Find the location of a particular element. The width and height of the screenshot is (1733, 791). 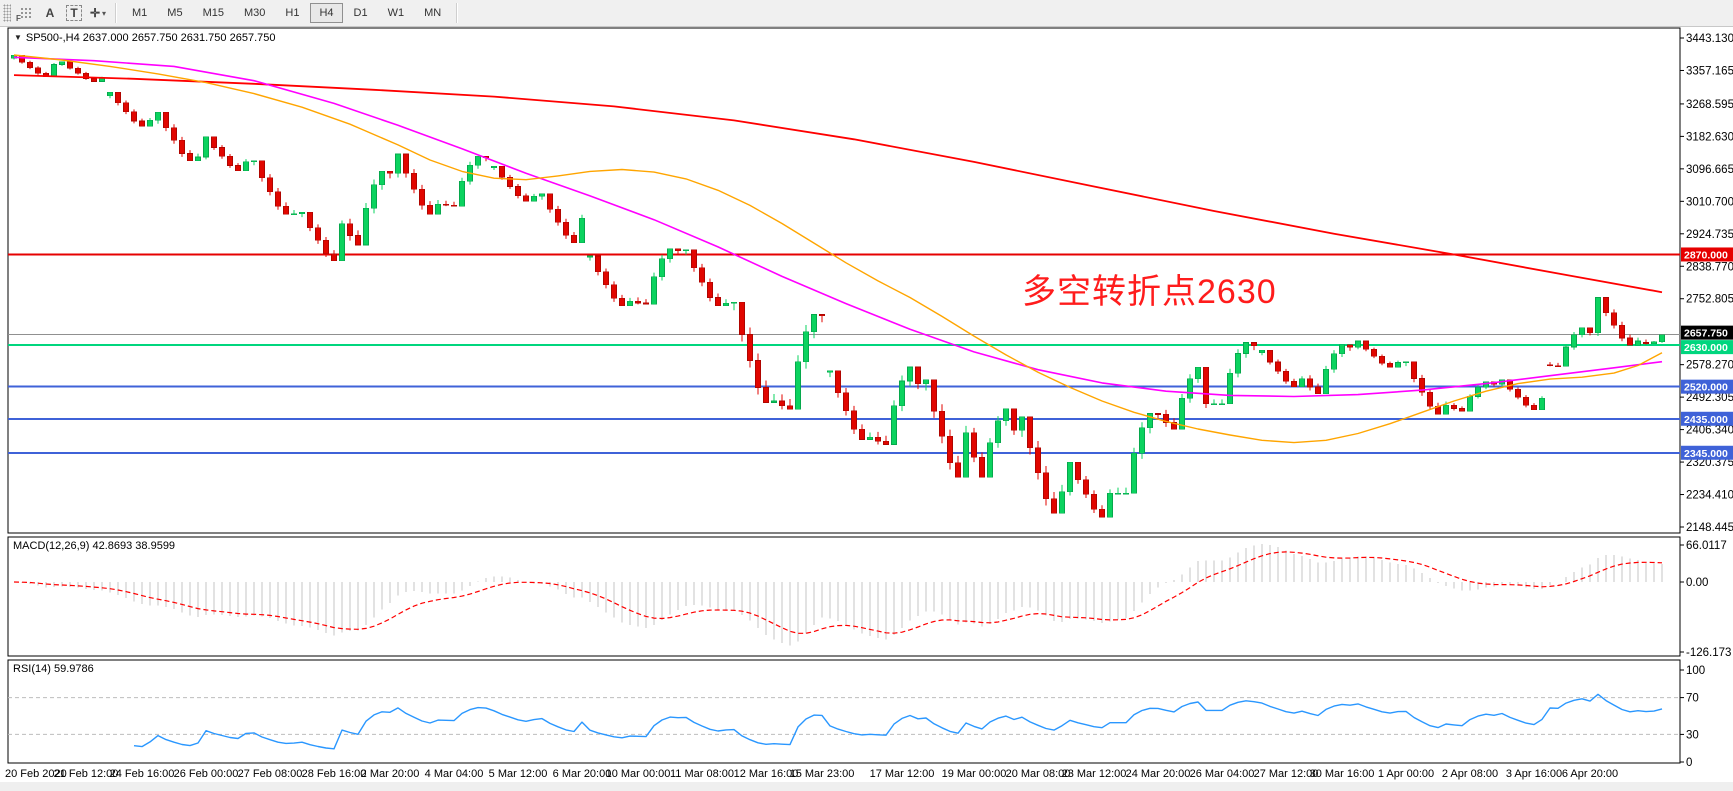

macd-axis-label: 0.00 is located at coordinates (1697, 583).